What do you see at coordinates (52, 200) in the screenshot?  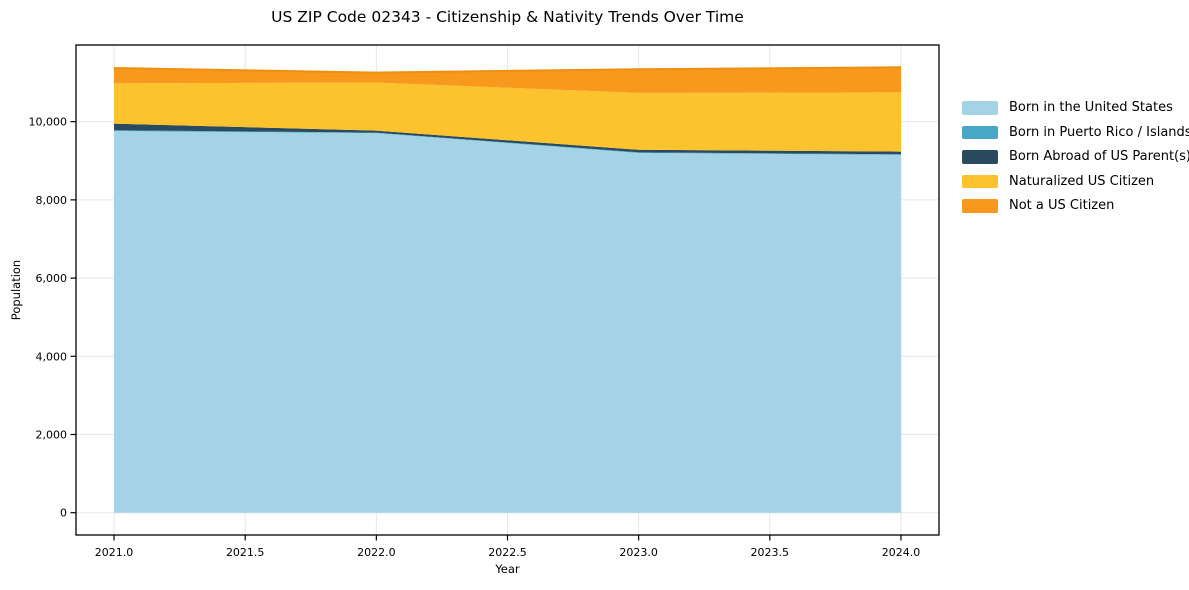 I see `y-tick-label: 8,000` at bounding box center [52, 200].